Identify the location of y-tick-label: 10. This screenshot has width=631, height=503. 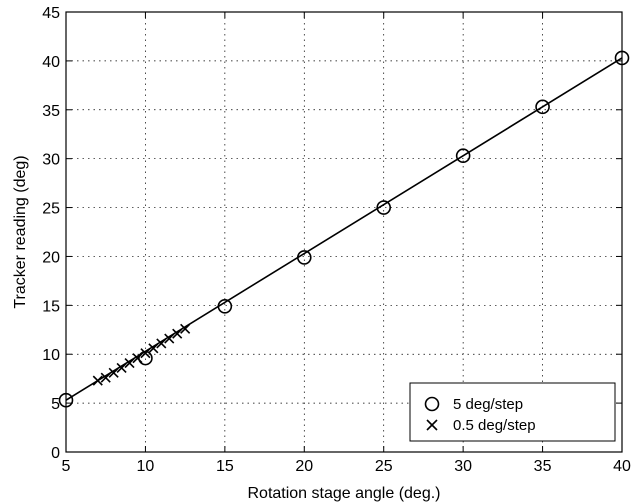
(51, 355).